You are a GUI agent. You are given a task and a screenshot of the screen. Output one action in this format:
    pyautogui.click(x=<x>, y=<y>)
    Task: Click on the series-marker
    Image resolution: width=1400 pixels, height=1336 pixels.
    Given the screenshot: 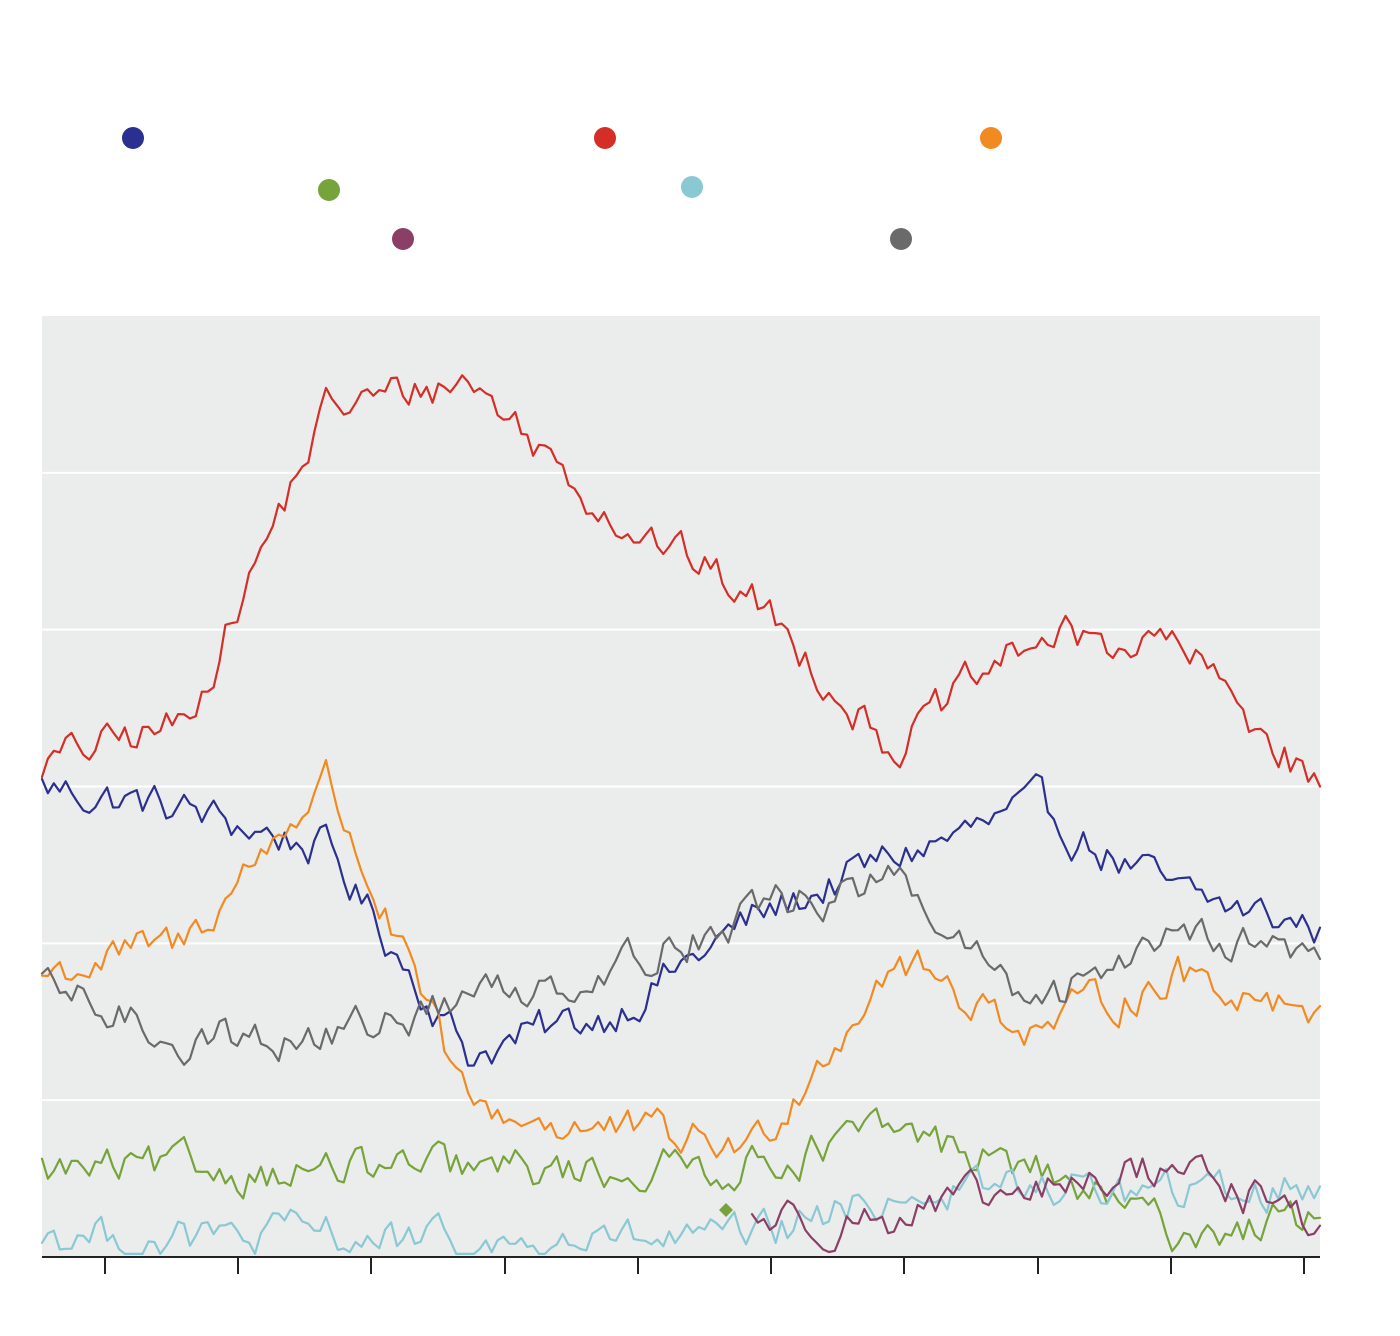 What is the action you would take?
    pyautogui.click(x=726, y=1210)
    